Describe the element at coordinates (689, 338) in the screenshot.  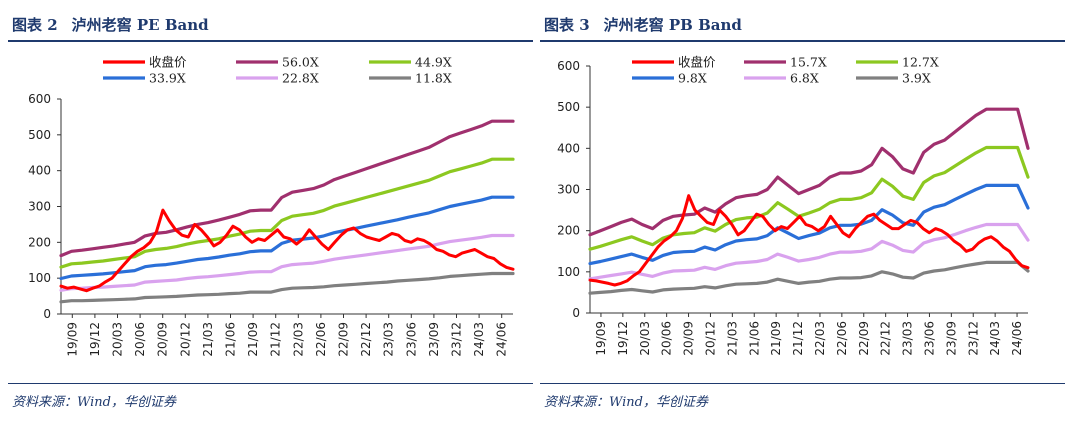
I see `x-tick-label: 20/09` at that location.